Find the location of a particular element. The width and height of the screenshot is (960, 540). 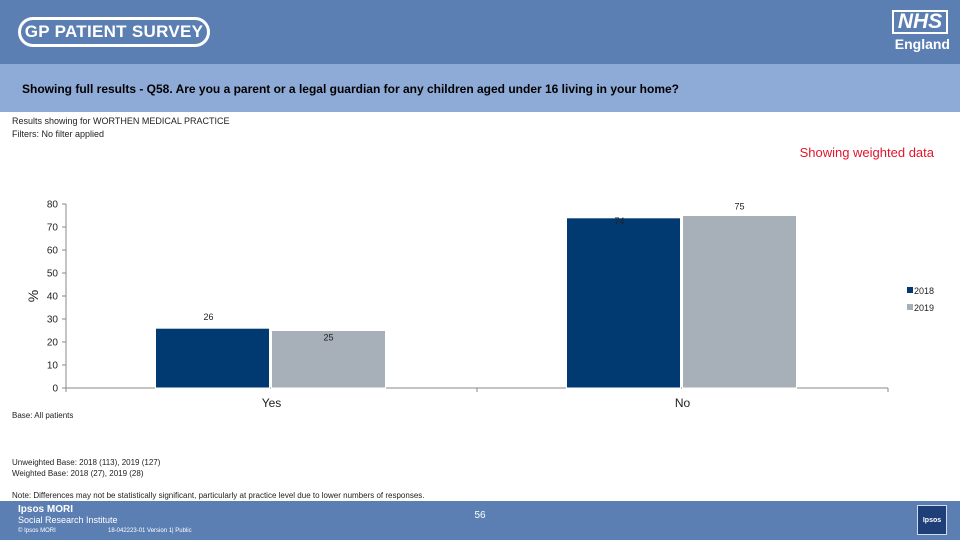

weighted-base: Weighted Base: 2018 (27), 2019 (28) is located at coordinates (78, 473).